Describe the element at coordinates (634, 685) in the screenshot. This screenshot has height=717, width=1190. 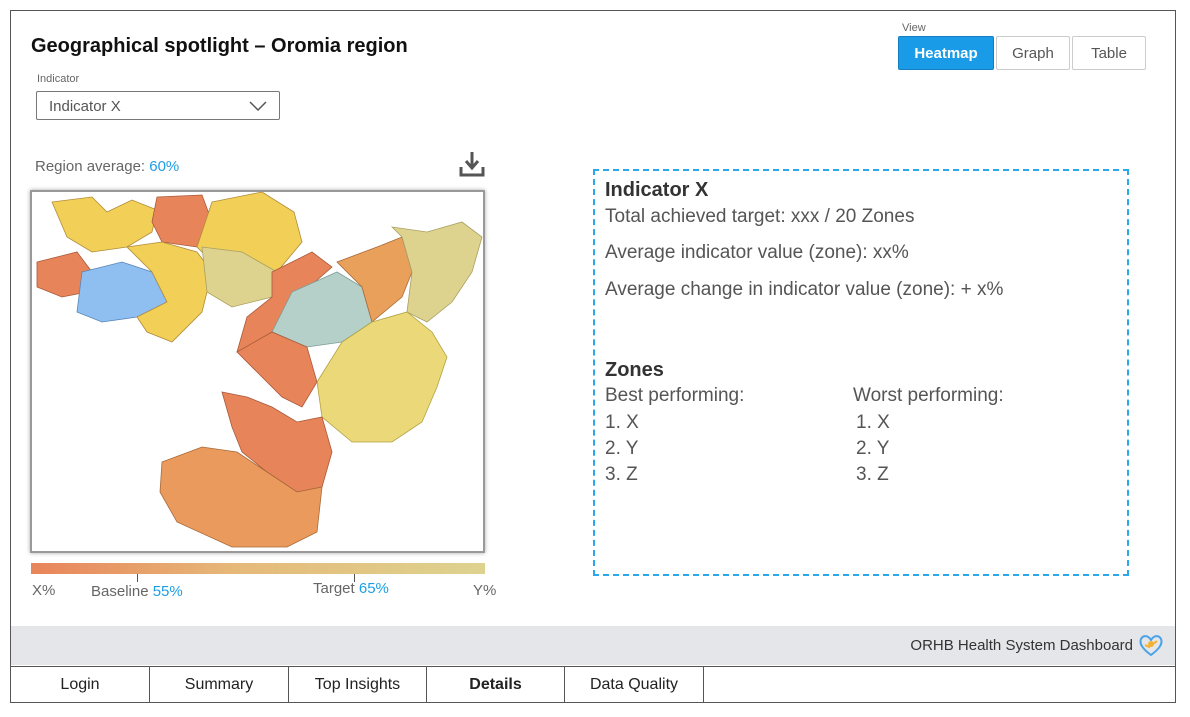
I see `tab-data-quality: Data Quality` at that location.